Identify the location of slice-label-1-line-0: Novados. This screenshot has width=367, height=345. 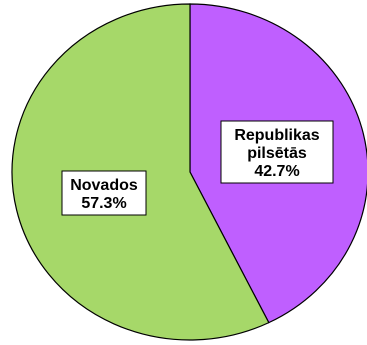
(104, 185).